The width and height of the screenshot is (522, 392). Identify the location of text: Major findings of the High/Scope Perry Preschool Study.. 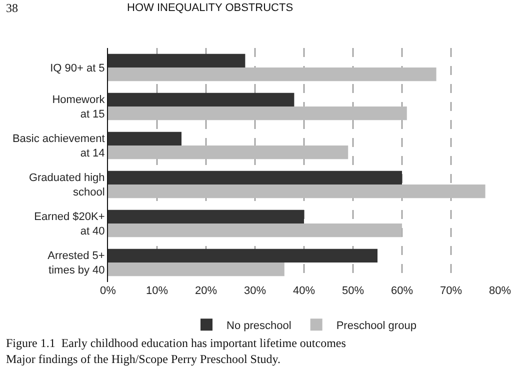
(143, 359).